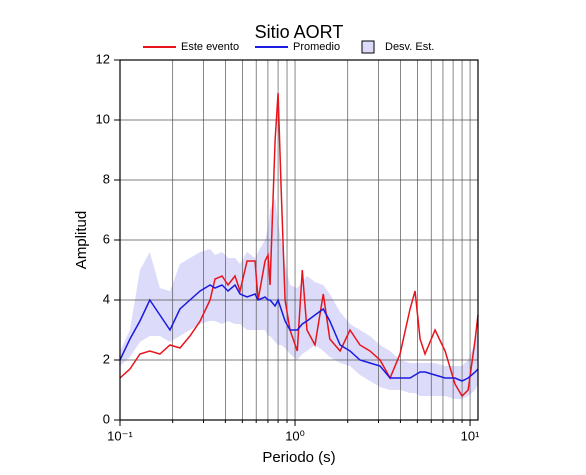 This screenshot has width=586, height=475. I want to click on x-tick-label: 10¹, so click(470, 435).